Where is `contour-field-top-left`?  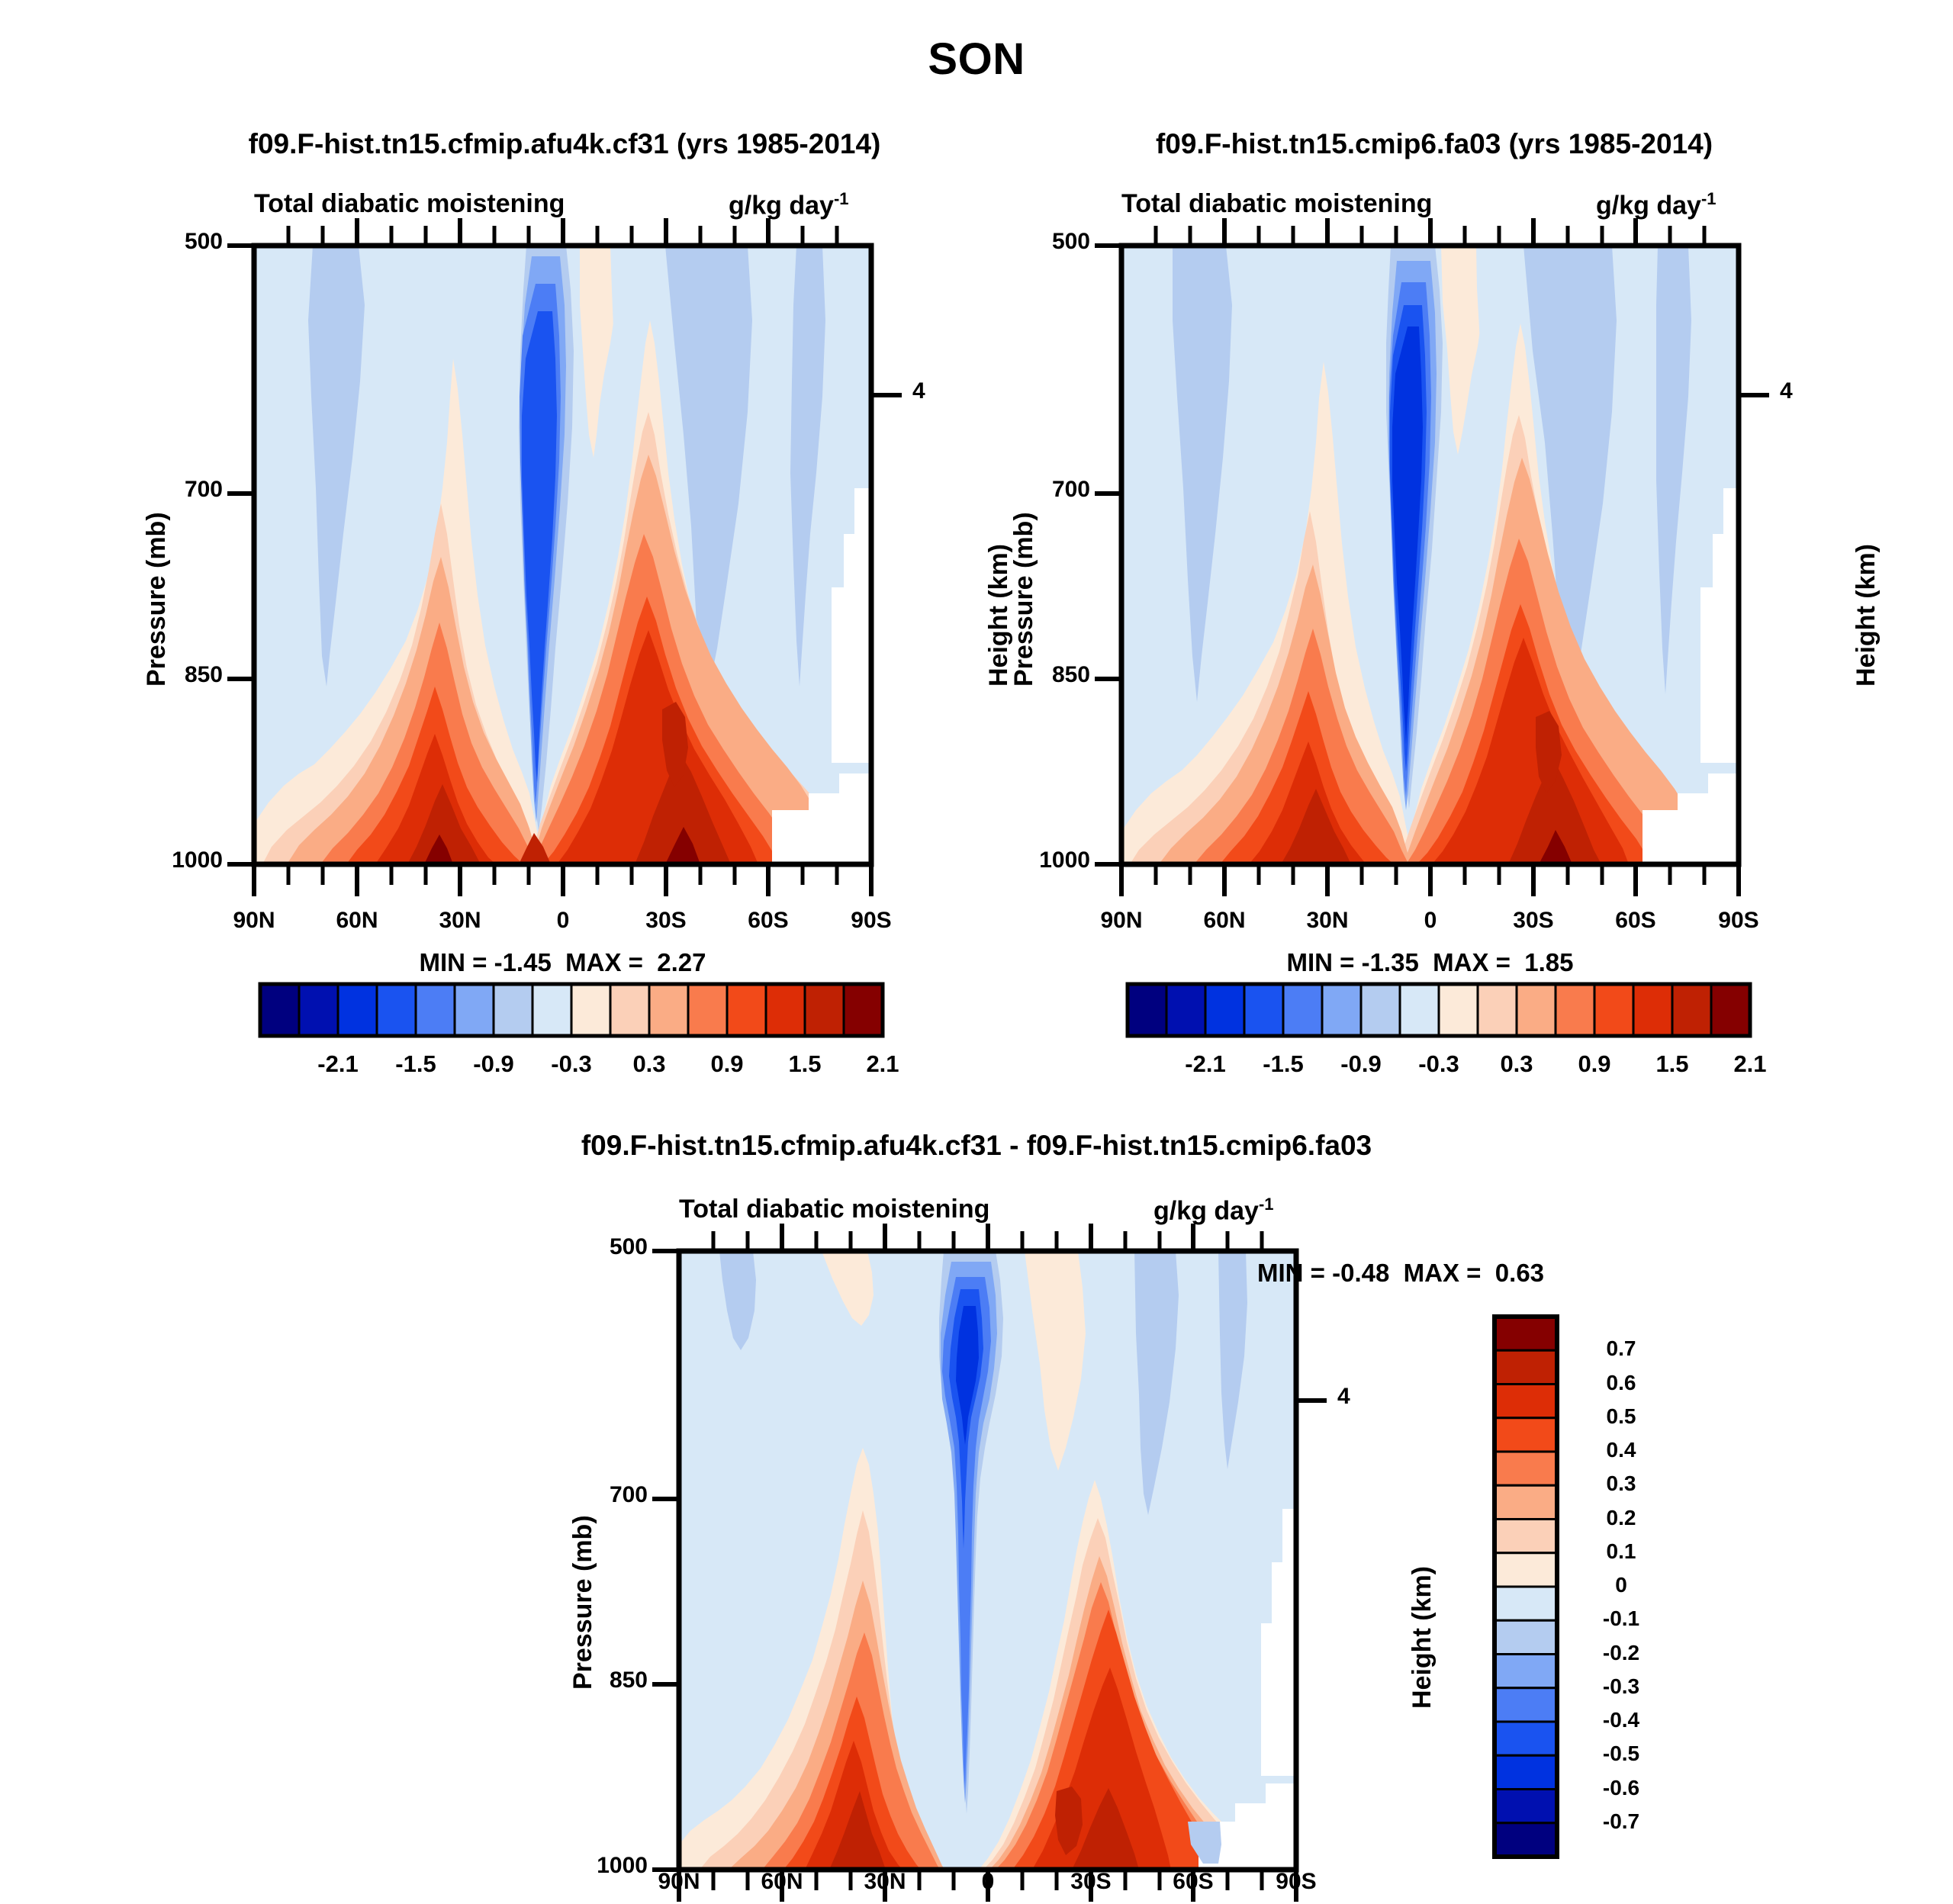
contour-field-top-left is located at coordinates (562, 555).